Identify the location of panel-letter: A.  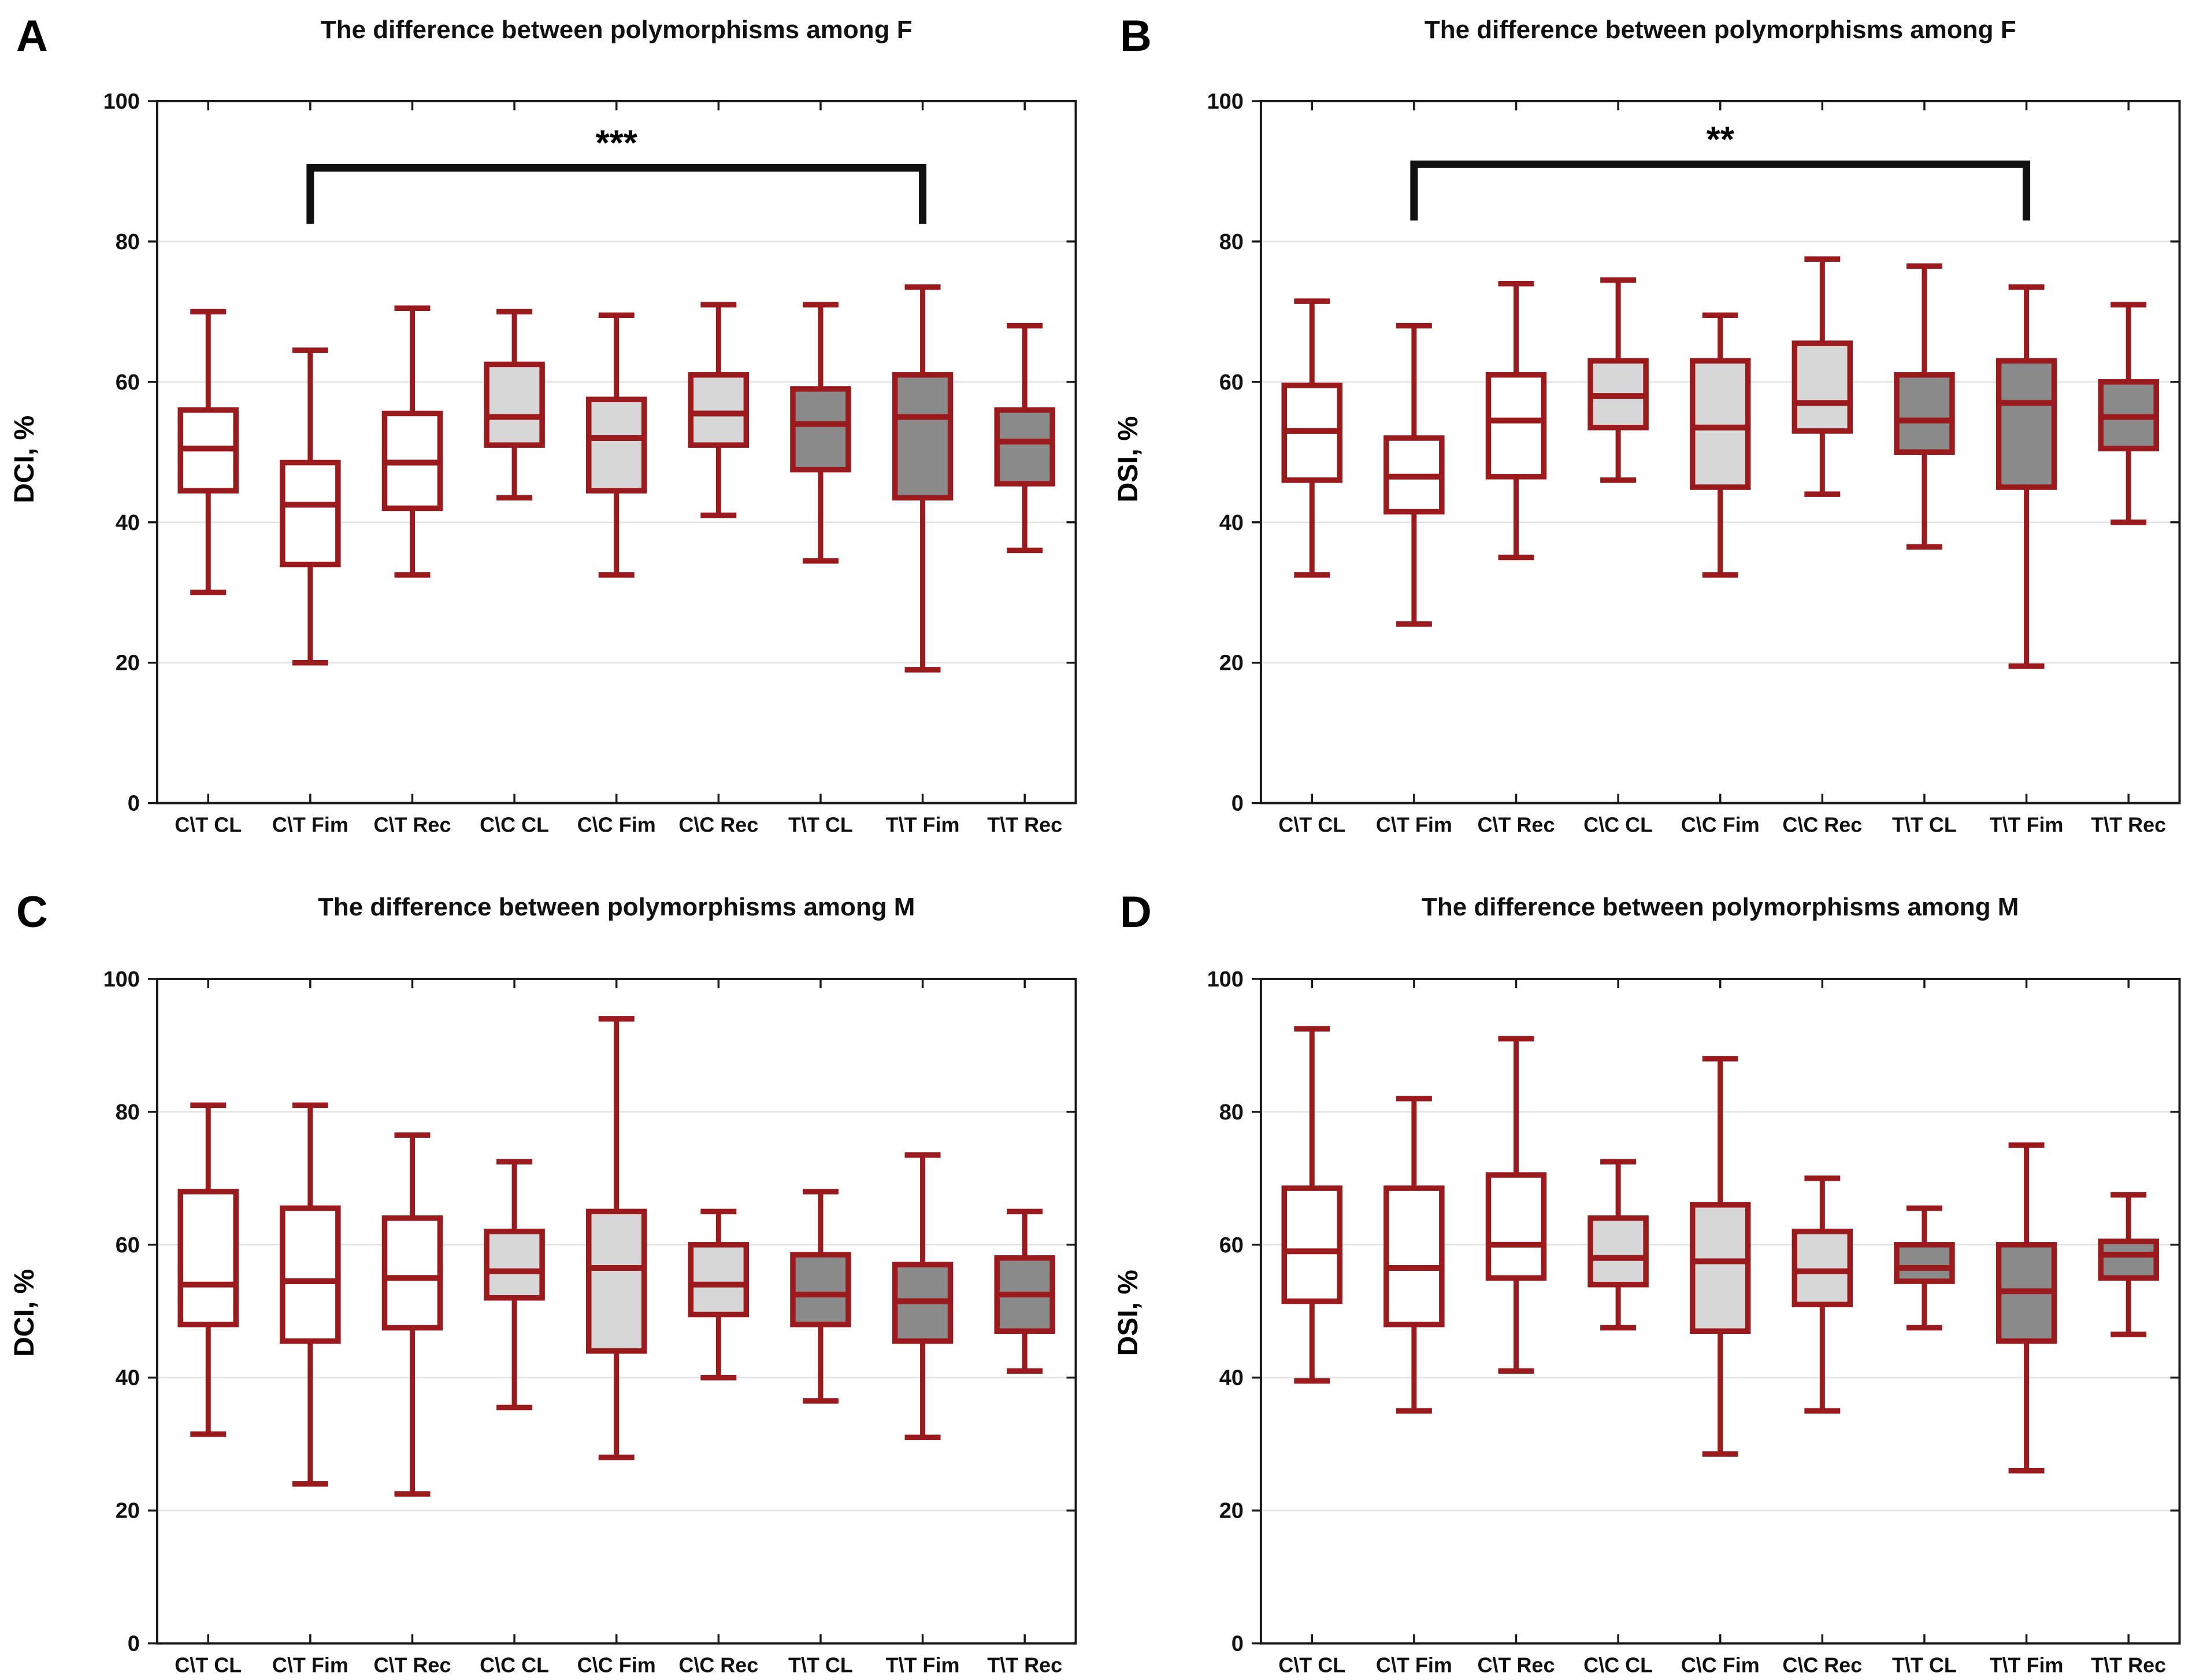
(32, 36).